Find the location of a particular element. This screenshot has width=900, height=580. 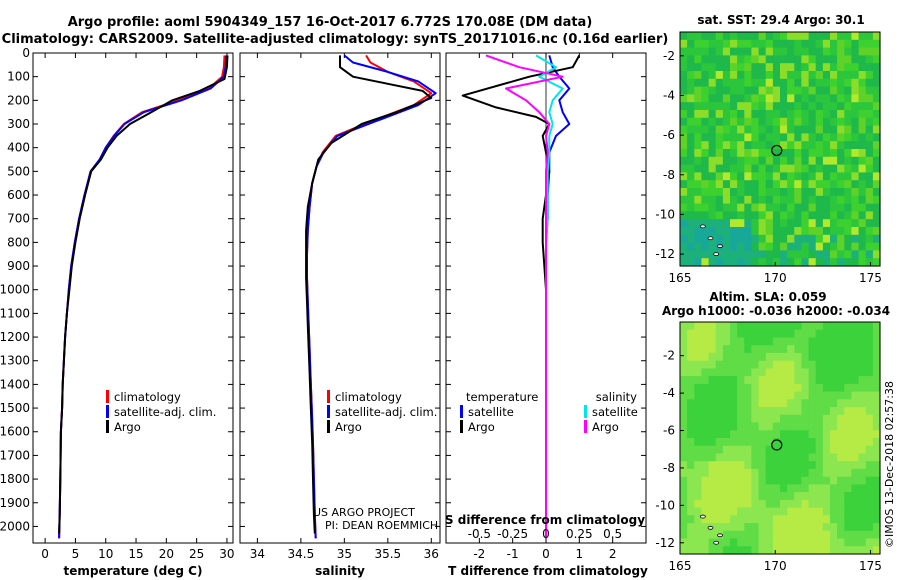

y-tick-label: 400 is located at coordinates (18, 148).